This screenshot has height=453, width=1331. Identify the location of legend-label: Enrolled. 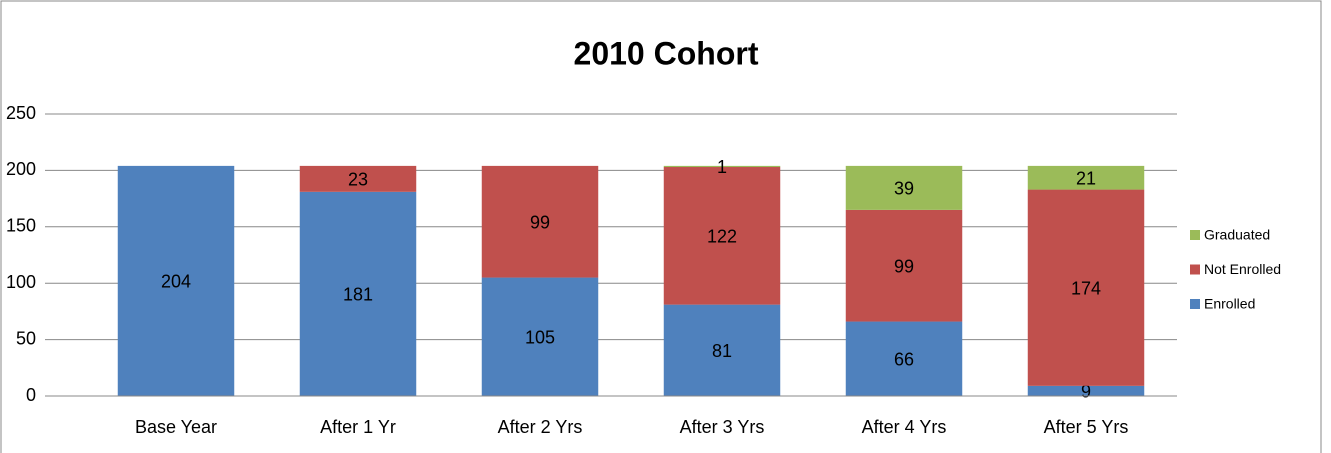
(1229, 304).